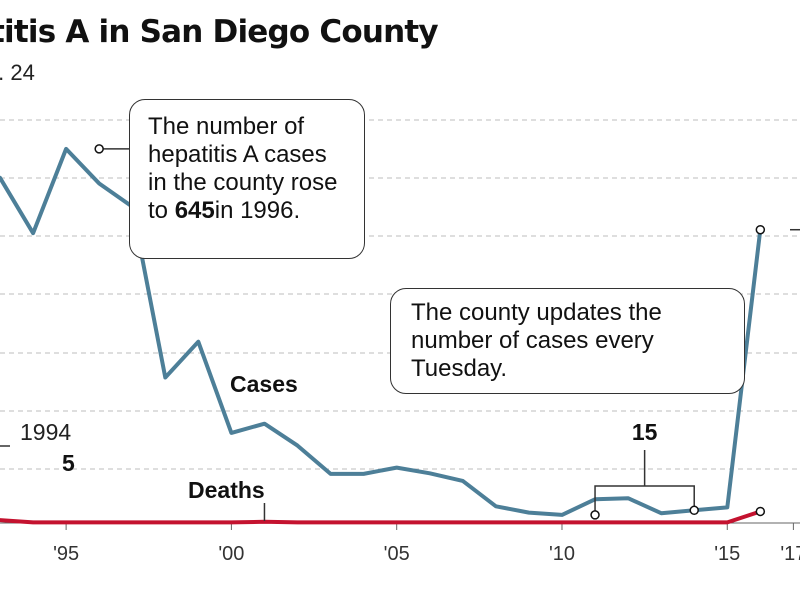 This screenshot has height=600, width=800. What do you see at coordinates (17, 72) in the screenshot?
I see `chart-subtitle: t. 24` at bounding box center [17, 72].